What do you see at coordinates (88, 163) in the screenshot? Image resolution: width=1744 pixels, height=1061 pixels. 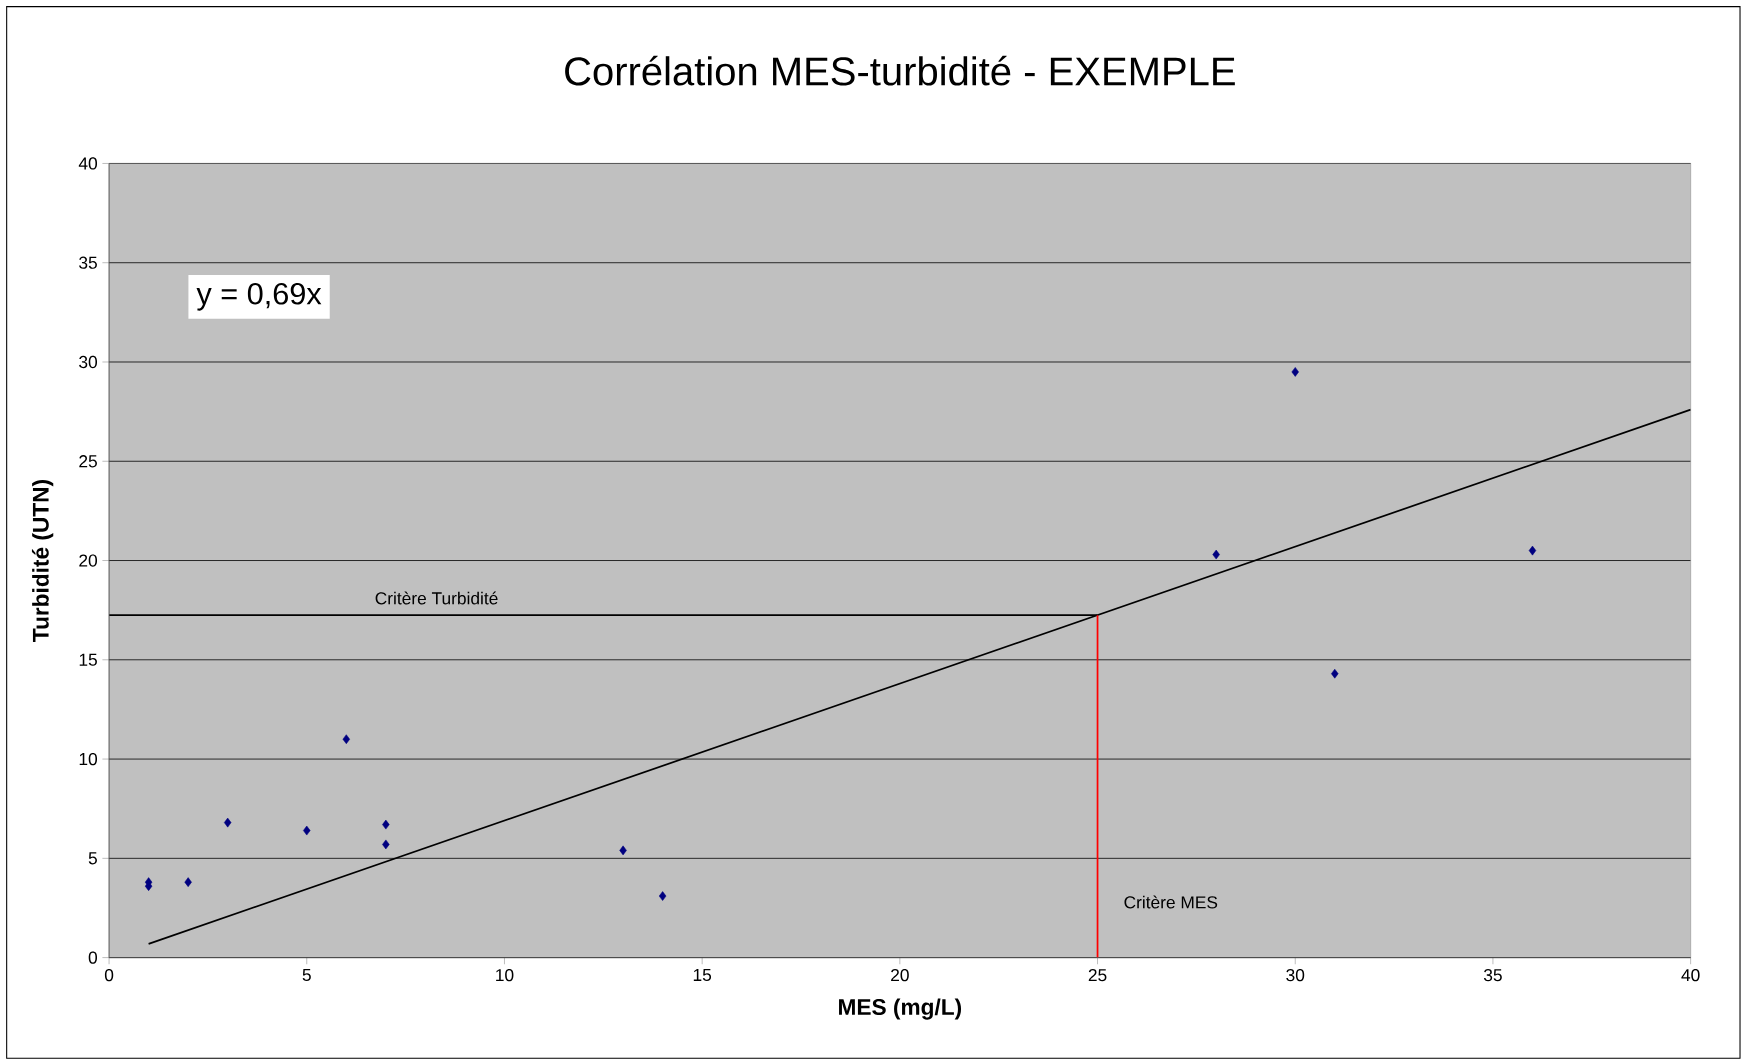 I see `y-tick-label: 40` at bounding box center [88, 163].